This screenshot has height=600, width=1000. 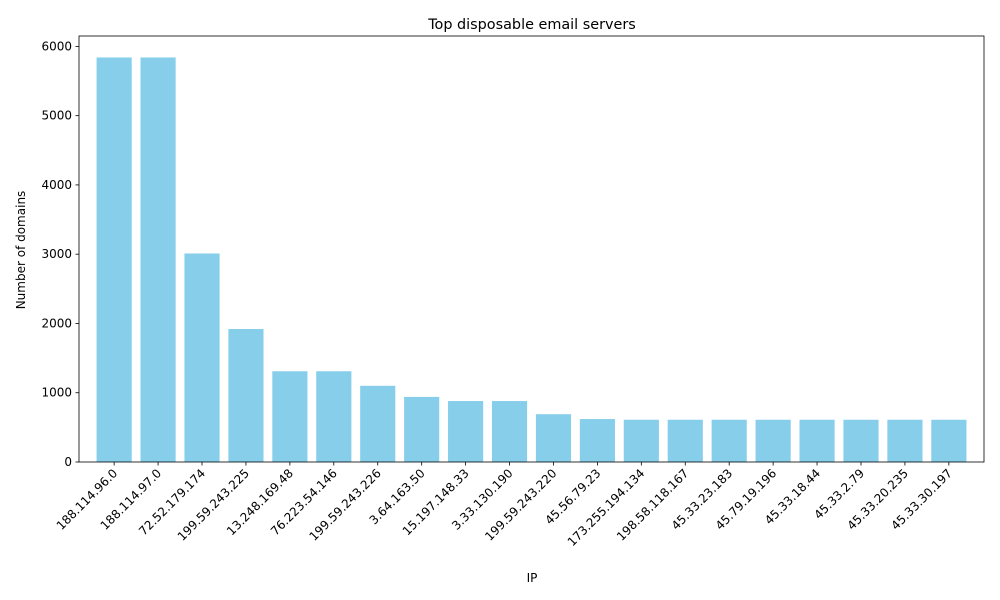 I want to click on y-tick-label: 0, so click(x=68, y=462).